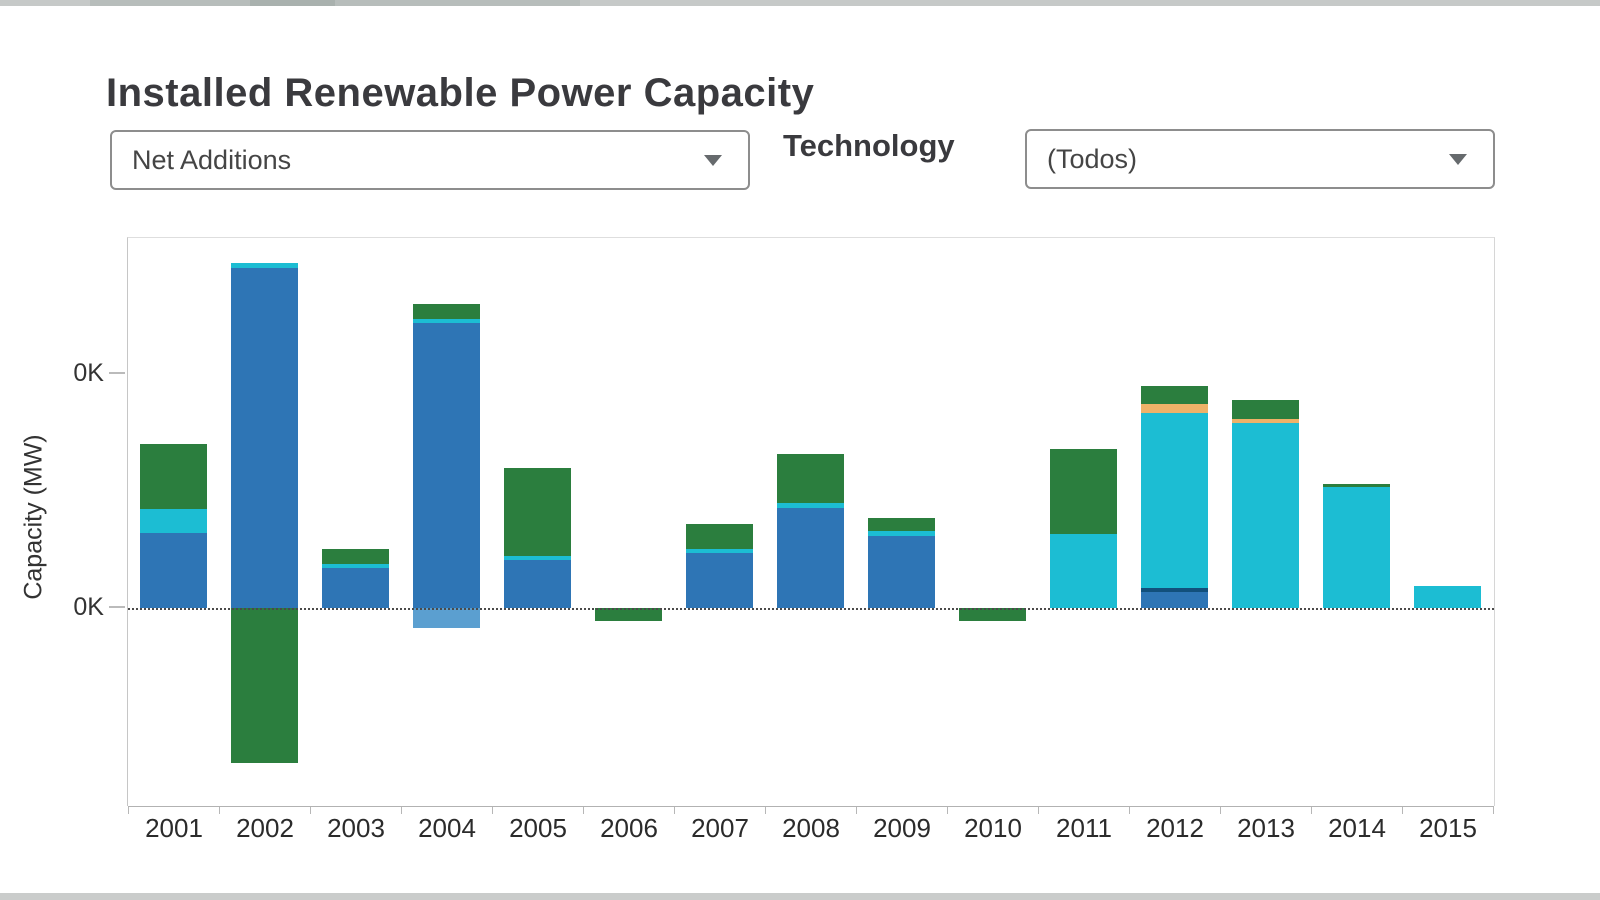 This screenshot has width=1600, height=900. I want to click on y-tick-mark-upper, so click(117, 373).